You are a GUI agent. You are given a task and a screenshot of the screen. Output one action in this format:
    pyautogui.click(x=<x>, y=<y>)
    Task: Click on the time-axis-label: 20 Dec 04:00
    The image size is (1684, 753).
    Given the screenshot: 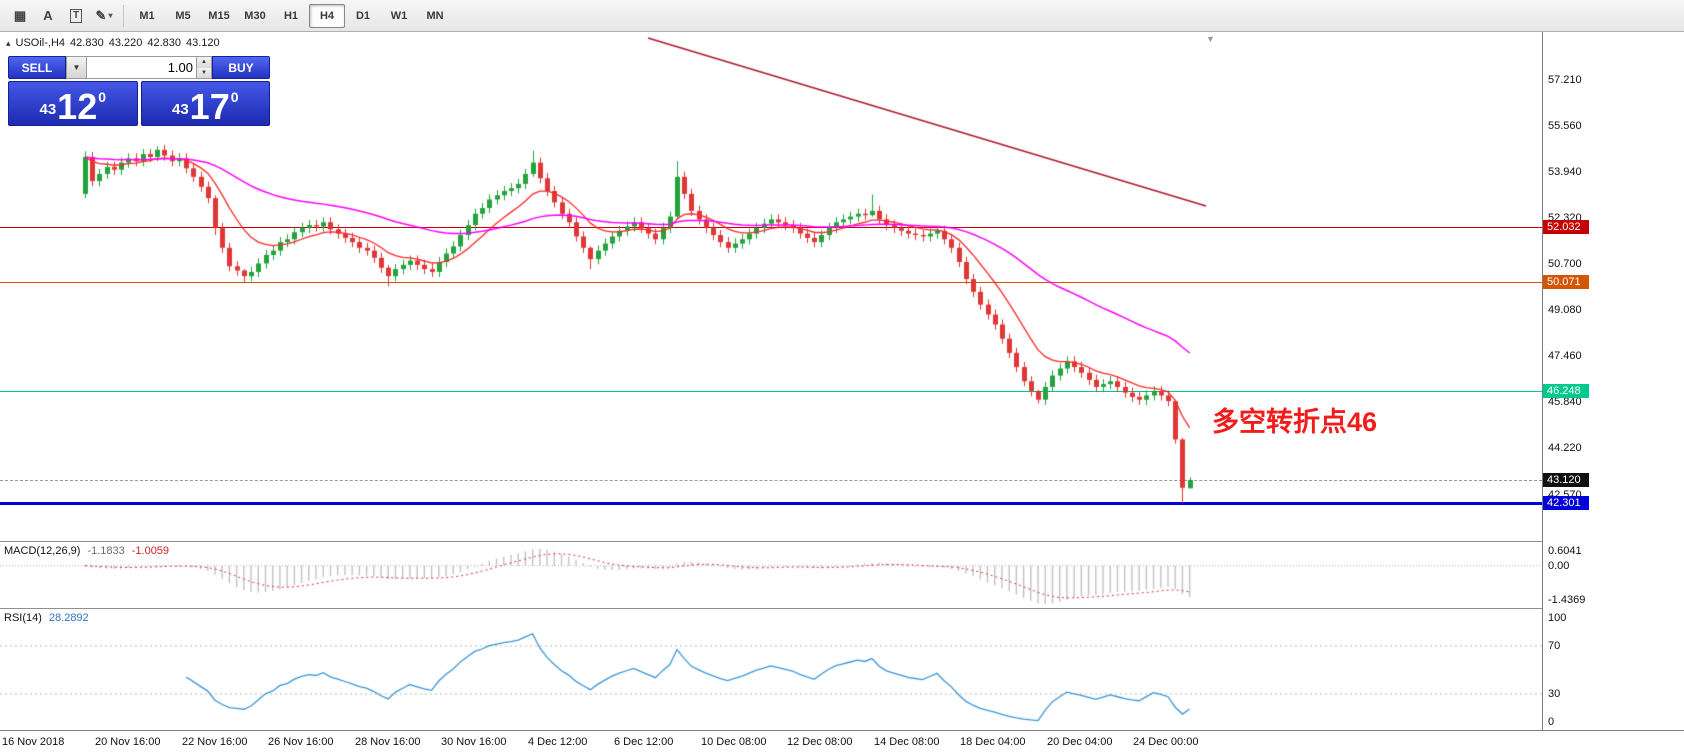 What is the action you would take?
    pyautogui.click(x=1080, y=742)
    